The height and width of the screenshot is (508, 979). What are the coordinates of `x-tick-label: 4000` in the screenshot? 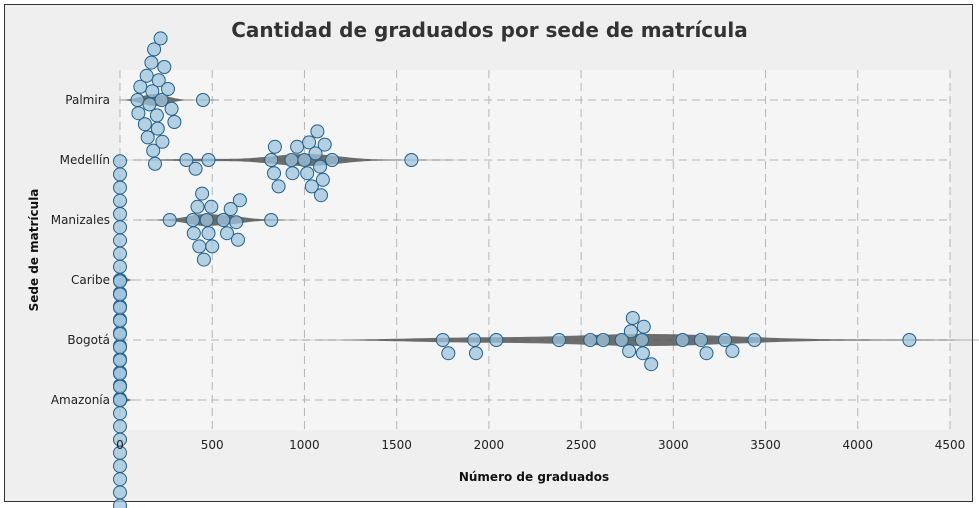 It's located at (858, 445).